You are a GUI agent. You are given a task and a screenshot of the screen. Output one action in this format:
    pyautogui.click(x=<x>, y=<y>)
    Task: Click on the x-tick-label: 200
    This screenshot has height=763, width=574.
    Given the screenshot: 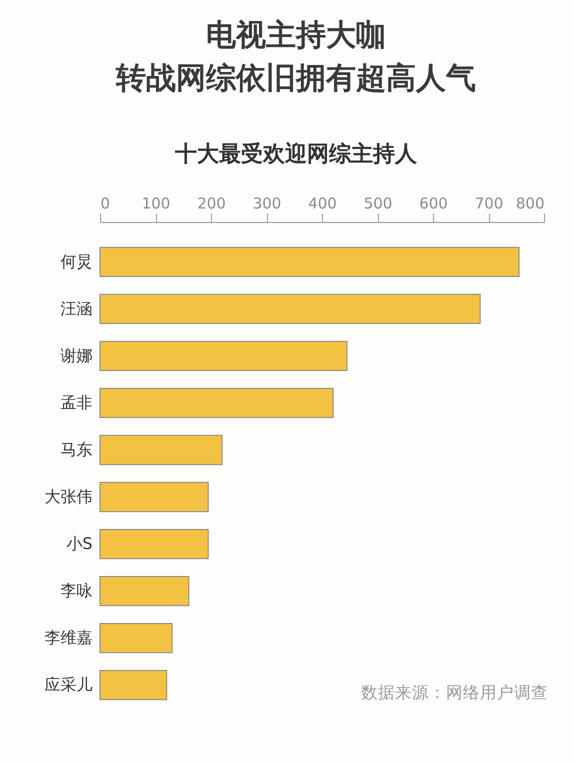 What is the action you would take?
    pyautogui.click(x=211, y=203)
    